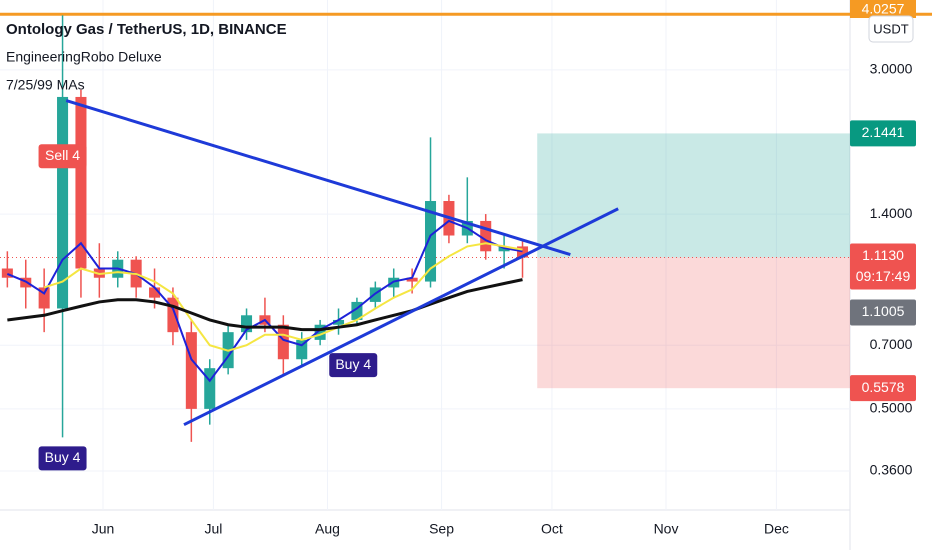  What do you see at coordinates (693, 323) in the screenshot?
I see `stop-zone` at bounding box center [693, 323].